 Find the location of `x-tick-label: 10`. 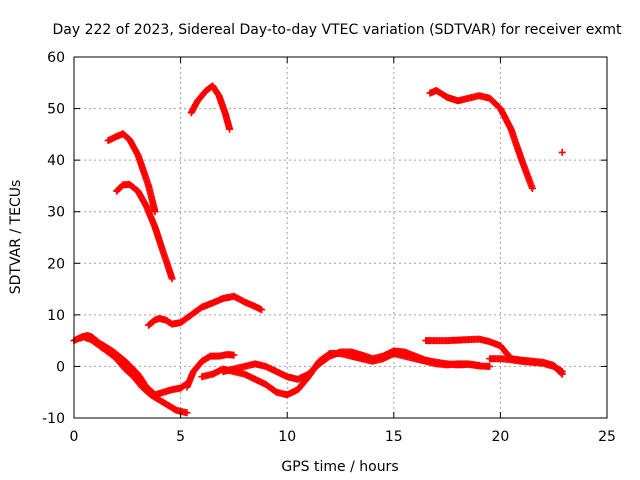

x-tick-label: 10 is located at coordinates (287, 437).